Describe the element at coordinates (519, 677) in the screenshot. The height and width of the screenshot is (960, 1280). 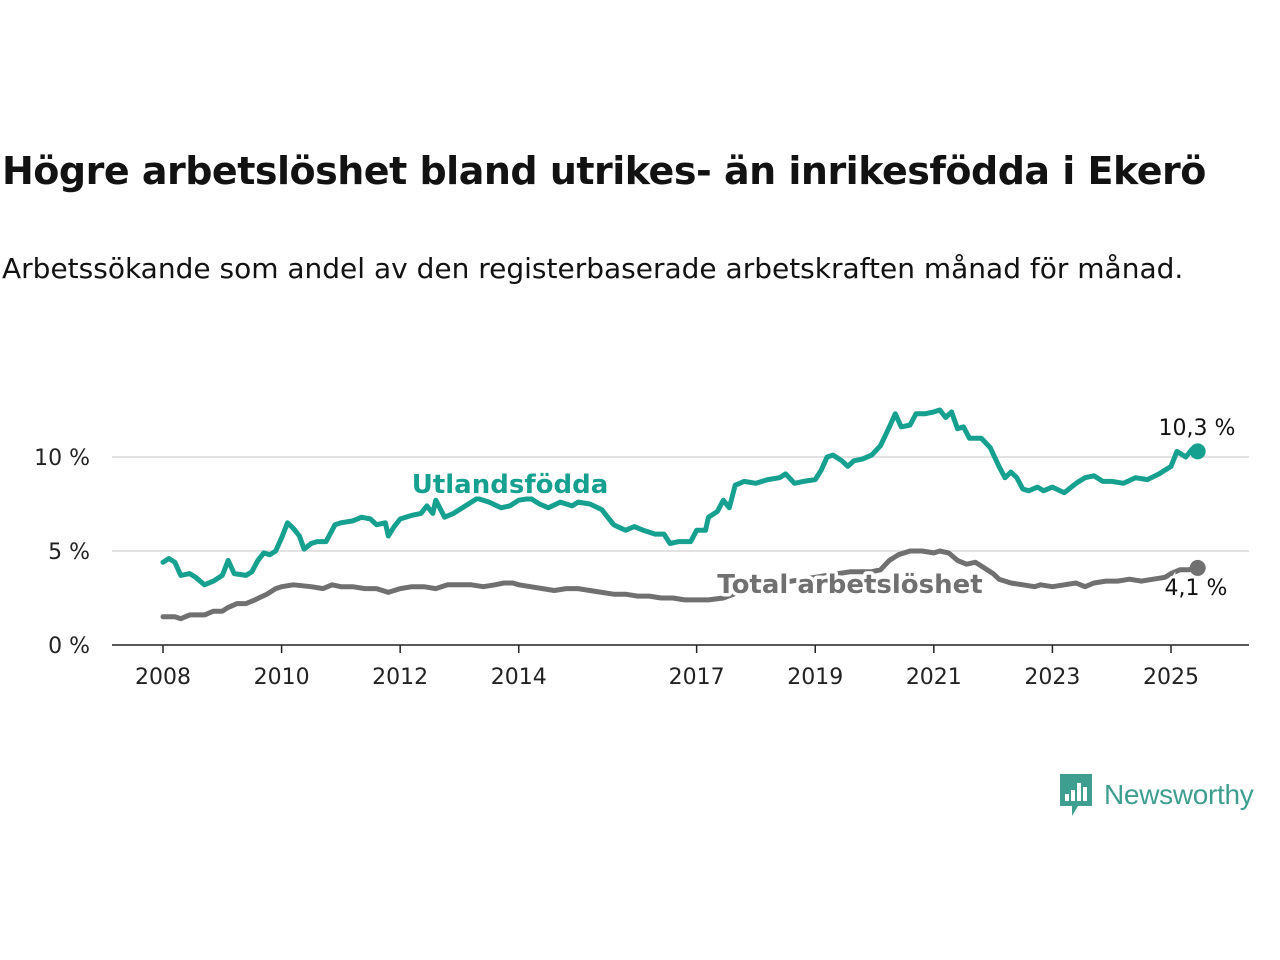
I see `x-tick-label: 2014` at that location.